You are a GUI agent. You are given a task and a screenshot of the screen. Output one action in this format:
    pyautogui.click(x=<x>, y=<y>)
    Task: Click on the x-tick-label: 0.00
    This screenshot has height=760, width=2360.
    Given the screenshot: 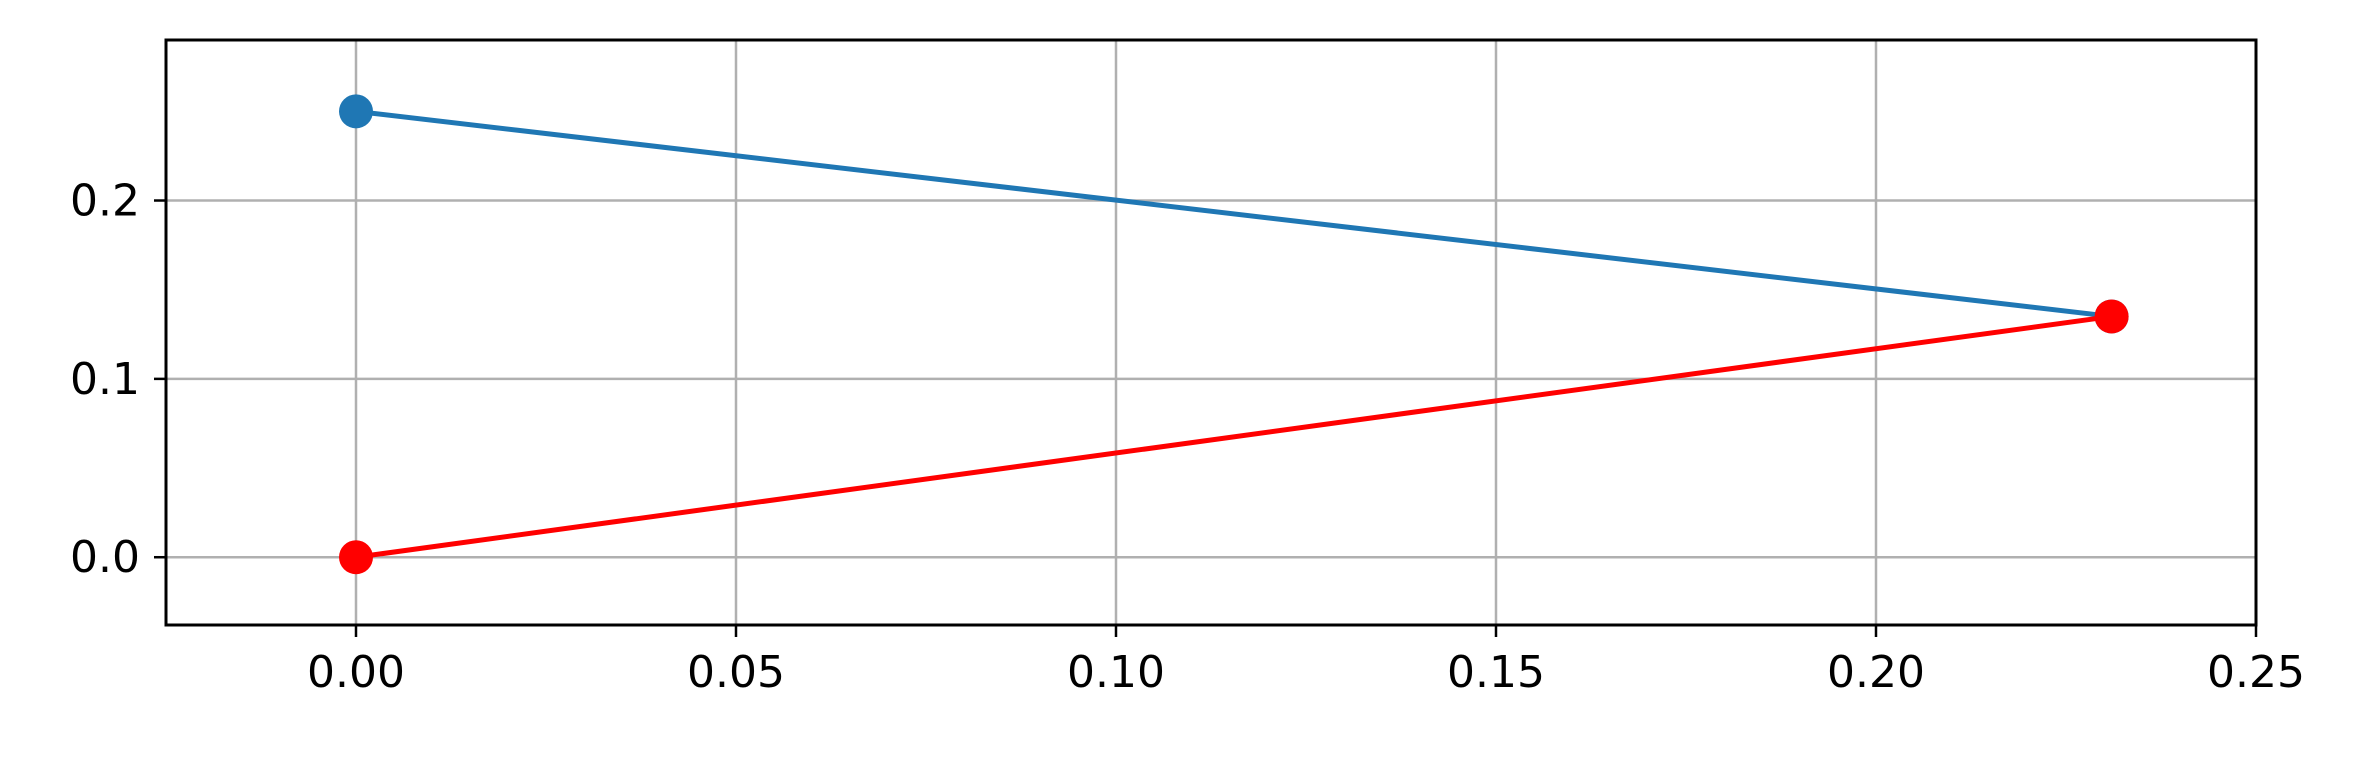 What is the action you would take?
    pyautogui.click(x=356, y=672)
    